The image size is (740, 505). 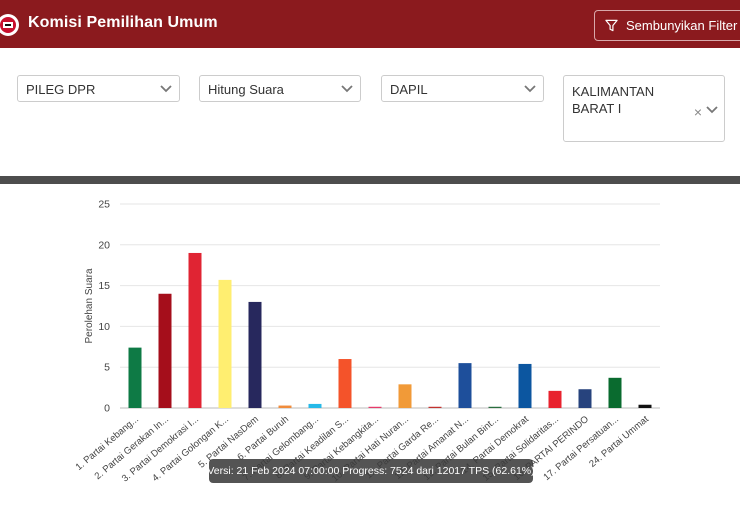 I want to click on region-value-line1: KALIMANTAN, so click(x=613, y=91).